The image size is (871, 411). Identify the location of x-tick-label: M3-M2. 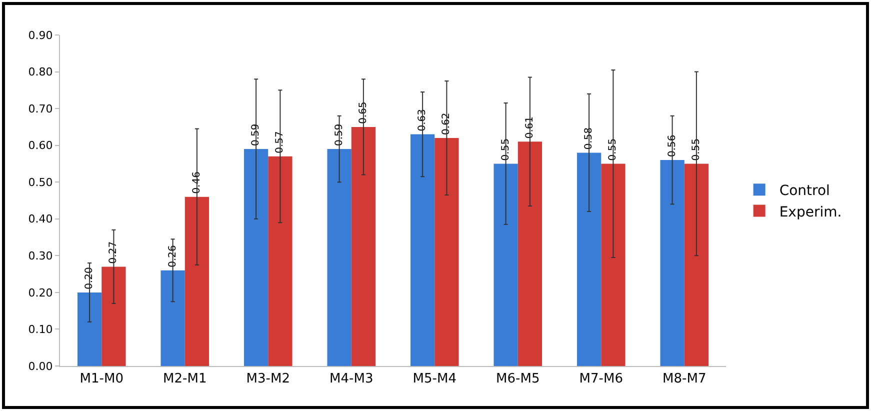
(268, 379).